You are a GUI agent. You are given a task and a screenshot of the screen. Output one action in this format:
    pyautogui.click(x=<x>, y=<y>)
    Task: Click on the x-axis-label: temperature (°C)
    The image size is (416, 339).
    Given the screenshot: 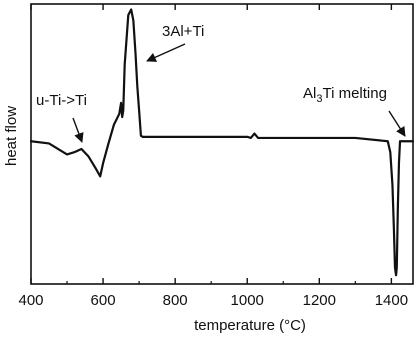 What is the action you would take?
    pyautogui.click(x=250, y=325)
    